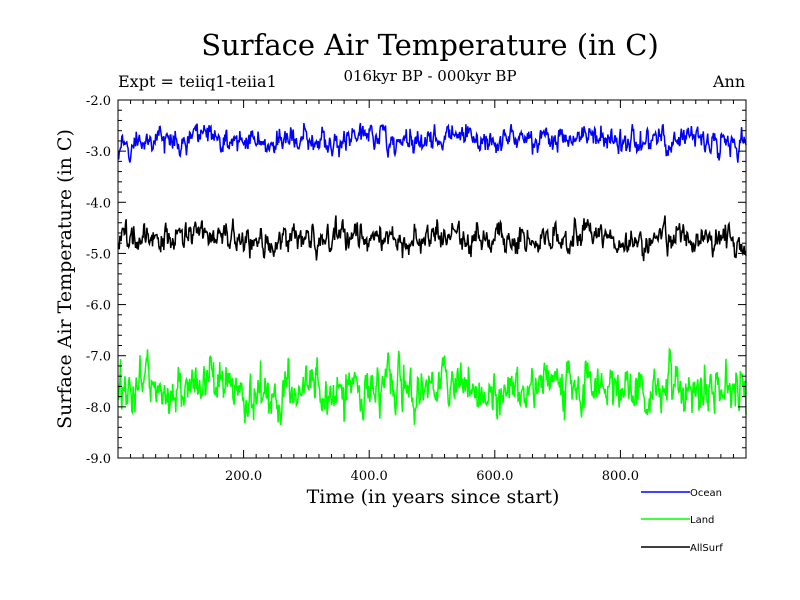 This screenshot has width=800, height=600. What do you see at coordinates (98, 254) in the screenshot?
I see `y-tick-label: -5.0` at bounding box center [98, 254].